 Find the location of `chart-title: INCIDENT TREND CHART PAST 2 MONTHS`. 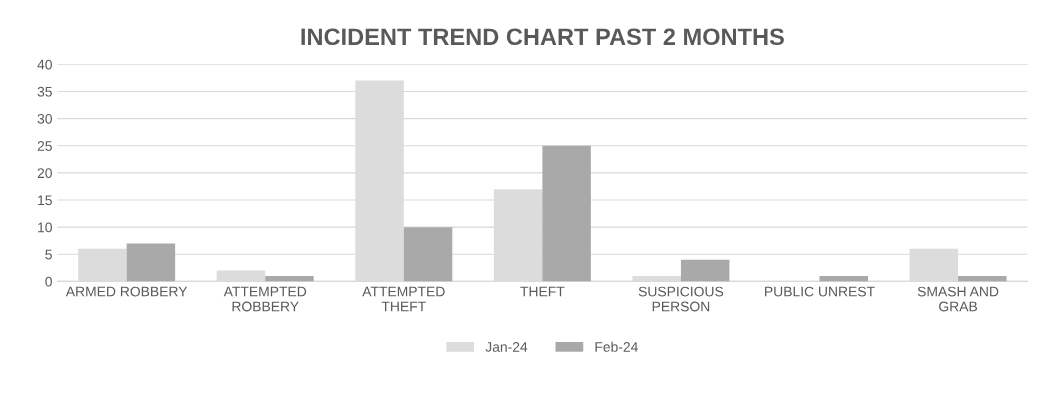

chart-title: INCIDENT TREND CHART PAST 2 MONTHS is located at coordinates (542, 37).